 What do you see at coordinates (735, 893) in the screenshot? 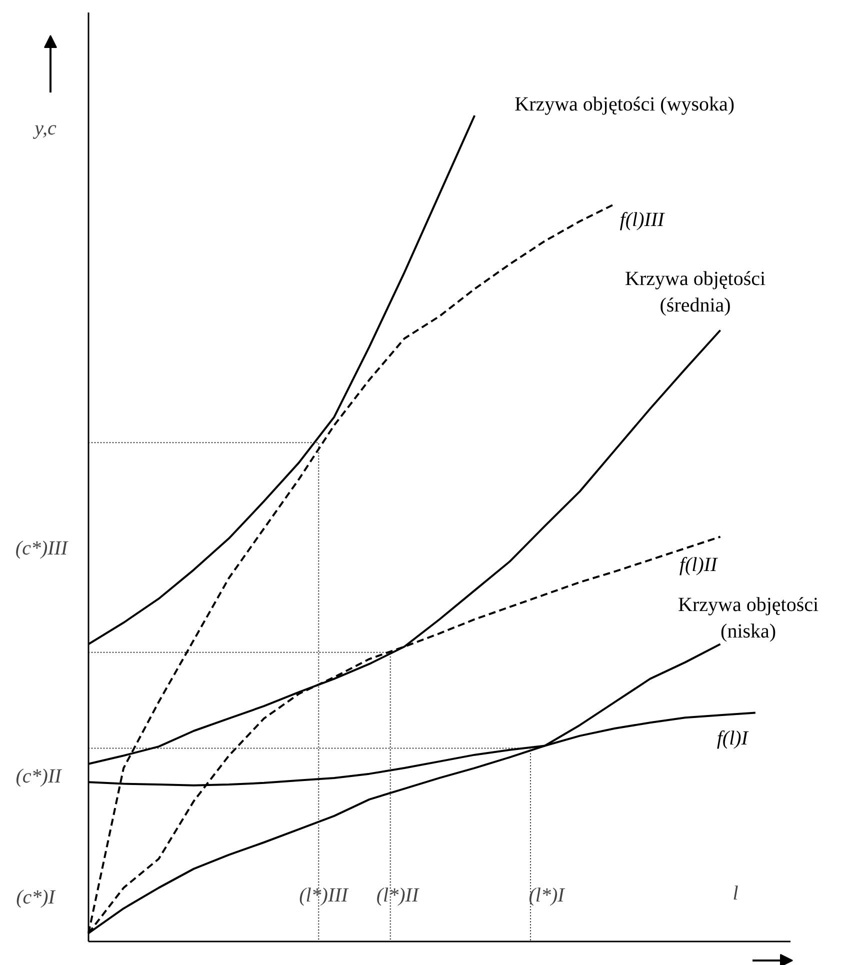
I see `x-axis-title: l` at bounding box center [735, 893].